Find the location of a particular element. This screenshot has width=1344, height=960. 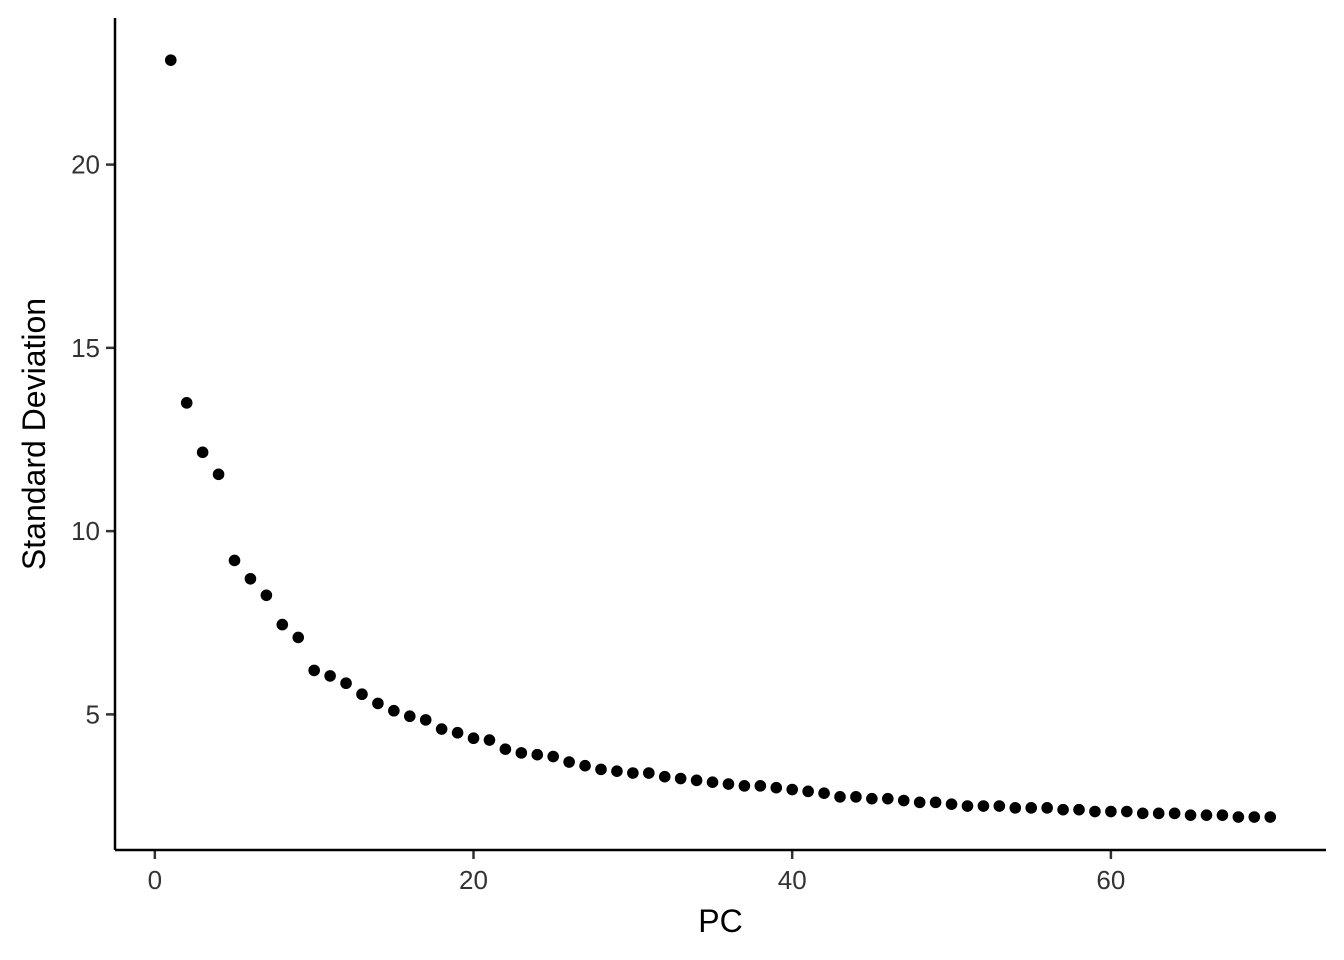

y-axis-title: Standard Deviation is located at coordinates (34, 434).